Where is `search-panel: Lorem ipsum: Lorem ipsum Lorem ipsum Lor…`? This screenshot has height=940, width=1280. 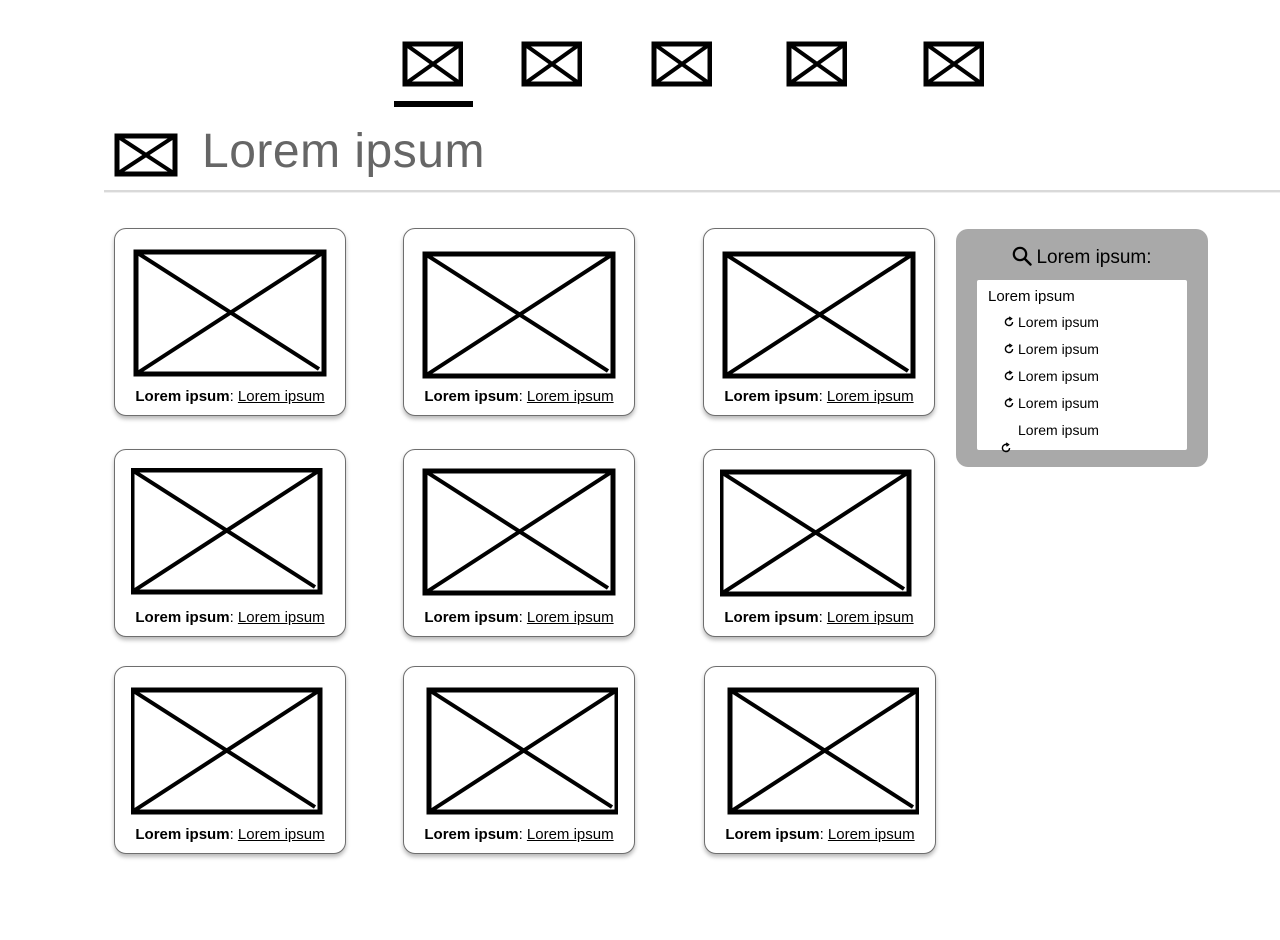
search-panel: Lorem ipsum: Lorem ipsum Lorem ipsum Lor… is located at coordinates (1082, 348).